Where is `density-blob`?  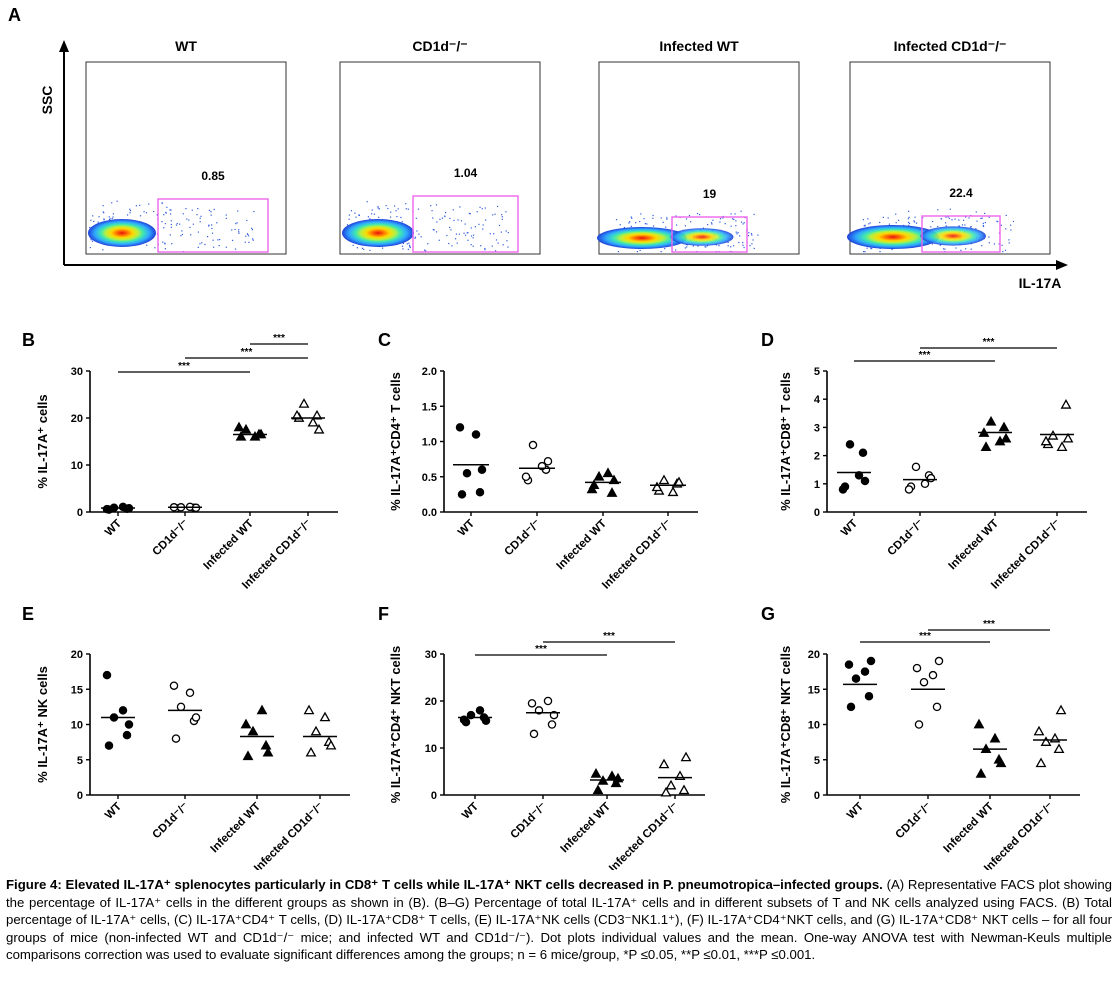
density-blob is located at coordinates (122, 233).